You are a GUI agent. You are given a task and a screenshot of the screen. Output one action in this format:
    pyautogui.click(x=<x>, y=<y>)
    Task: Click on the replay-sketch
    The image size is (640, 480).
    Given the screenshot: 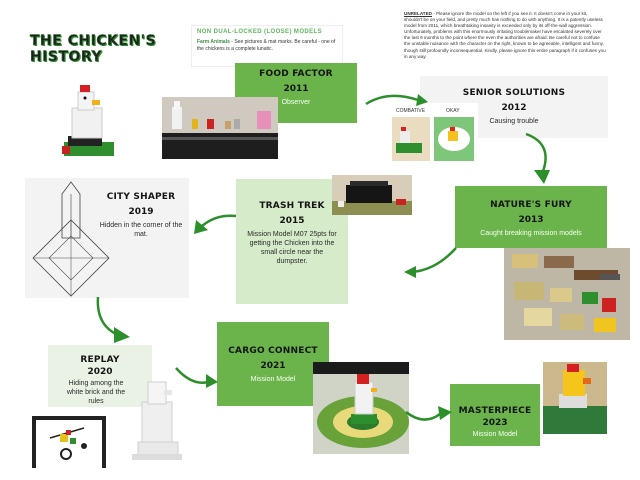 What is the action you would take?
    pyautogui.click(x=65, y=441)
    